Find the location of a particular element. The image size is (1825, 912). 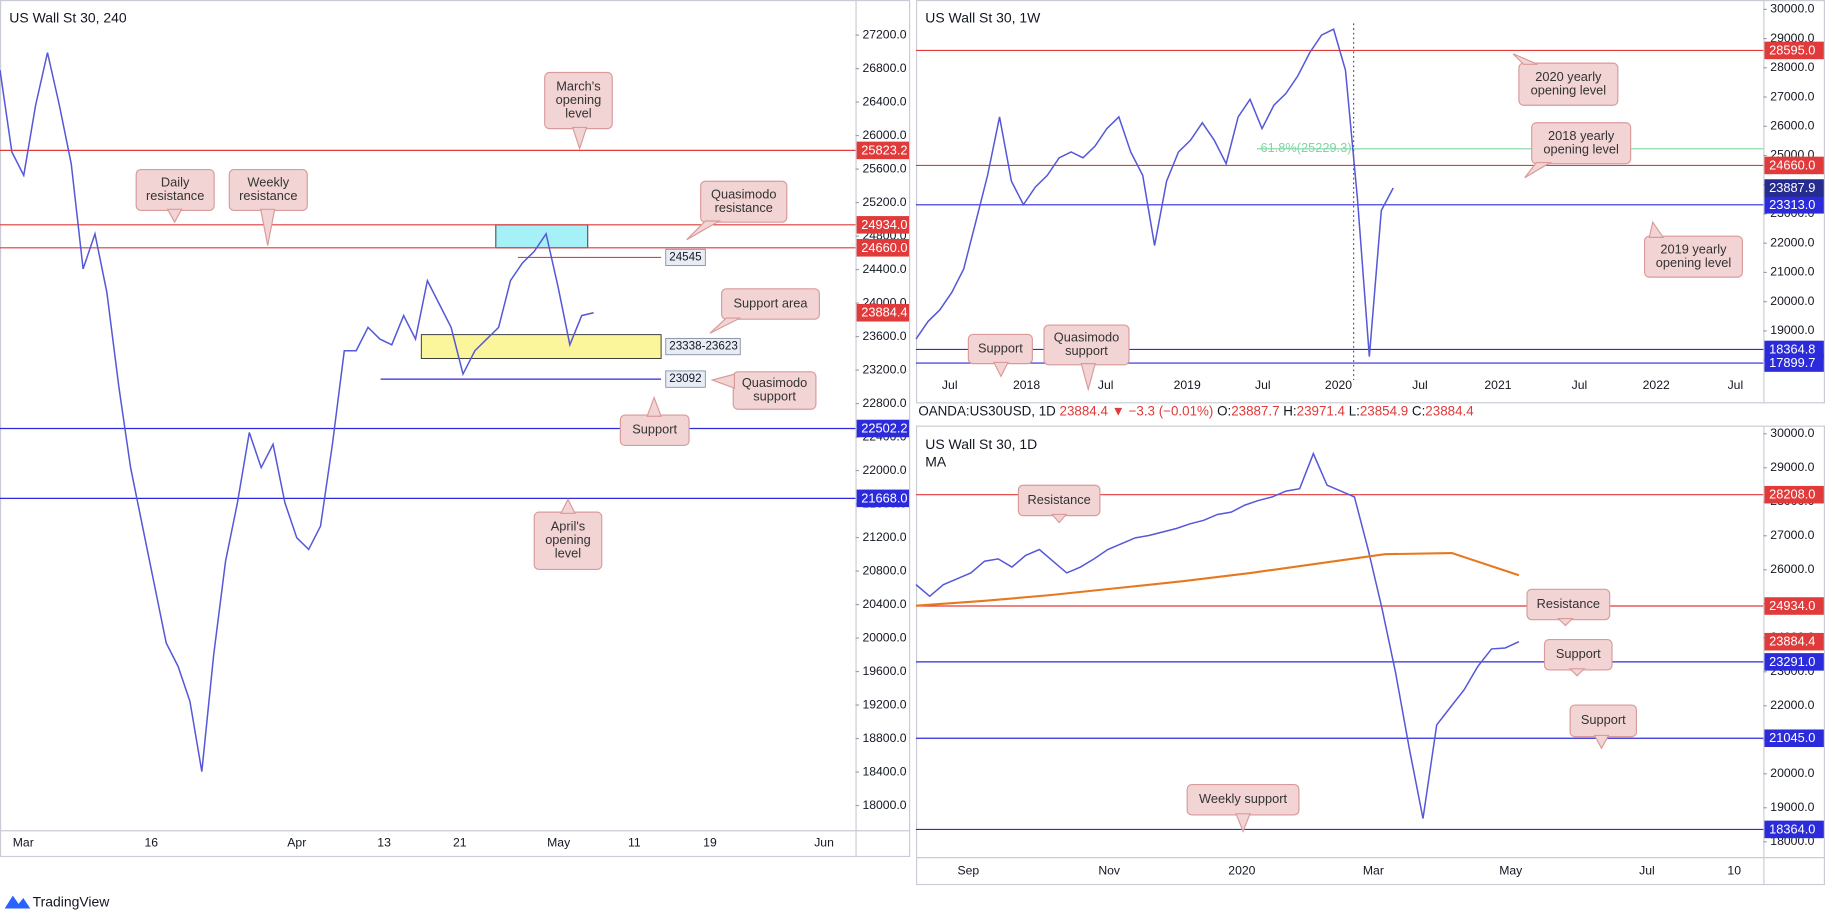

callout-text: Resistance is located at coordinates (1058, 499).